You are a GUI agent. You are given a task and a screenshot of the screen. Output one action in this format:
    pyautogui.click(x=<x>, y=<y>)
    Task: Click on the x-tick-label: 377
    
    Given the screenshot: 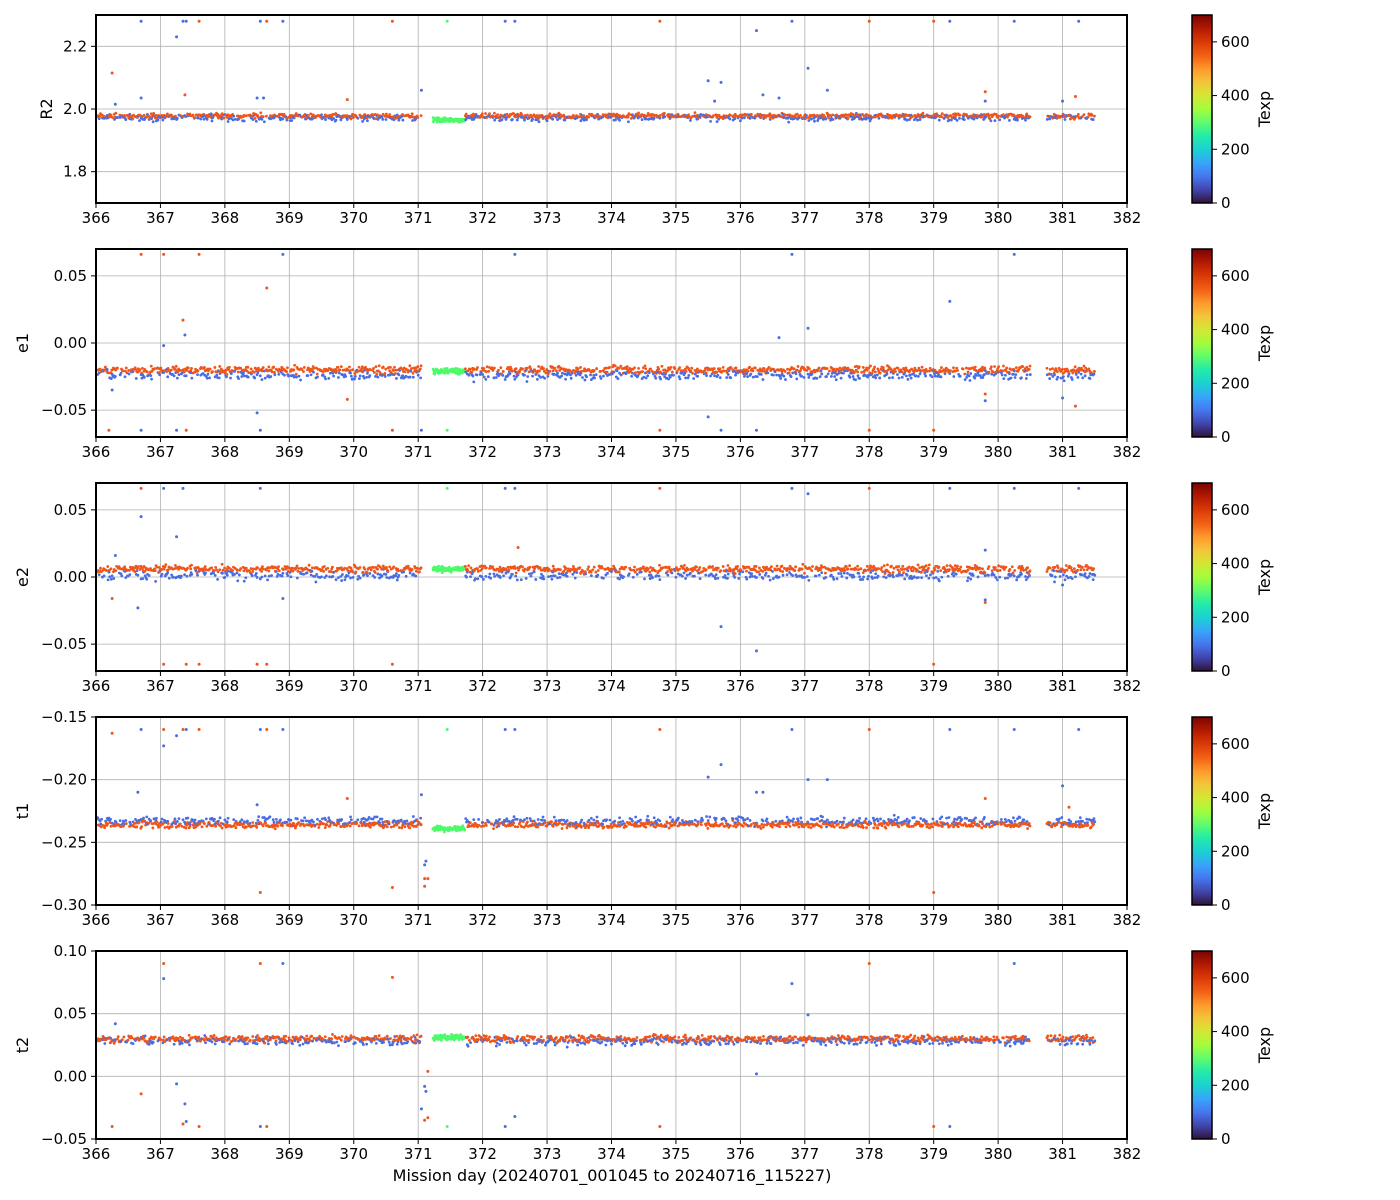 What is the action you would take?
    pyautogui.click(x=804, y=218)
    